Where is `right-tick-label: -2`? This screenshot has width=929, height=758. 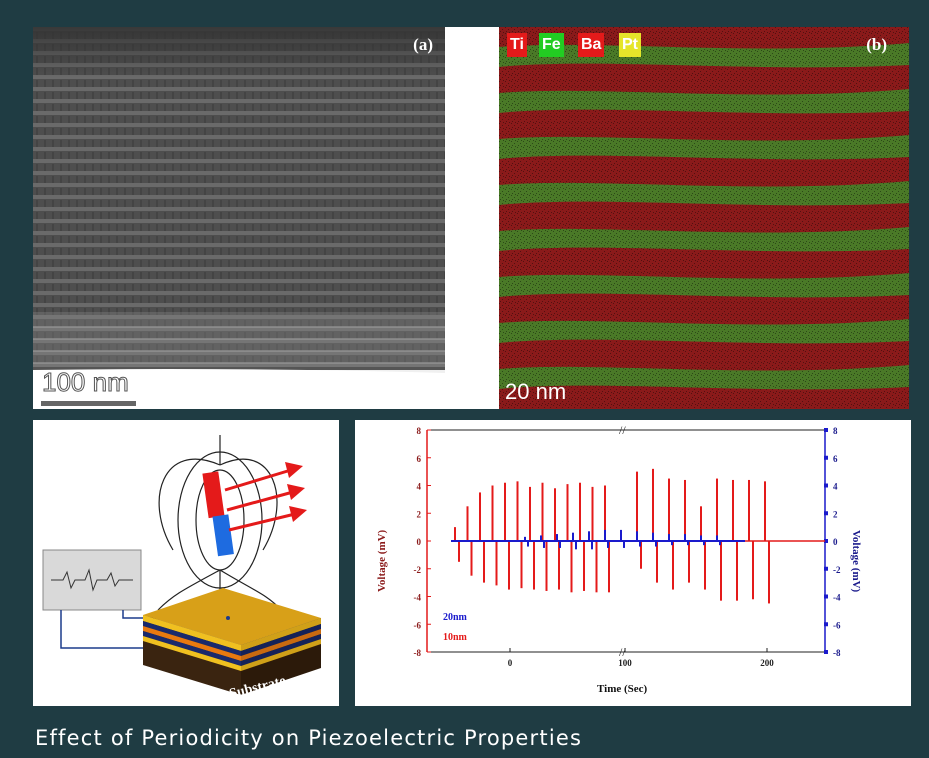 right-tick-label: -2 is located at coordinates (837, 570).